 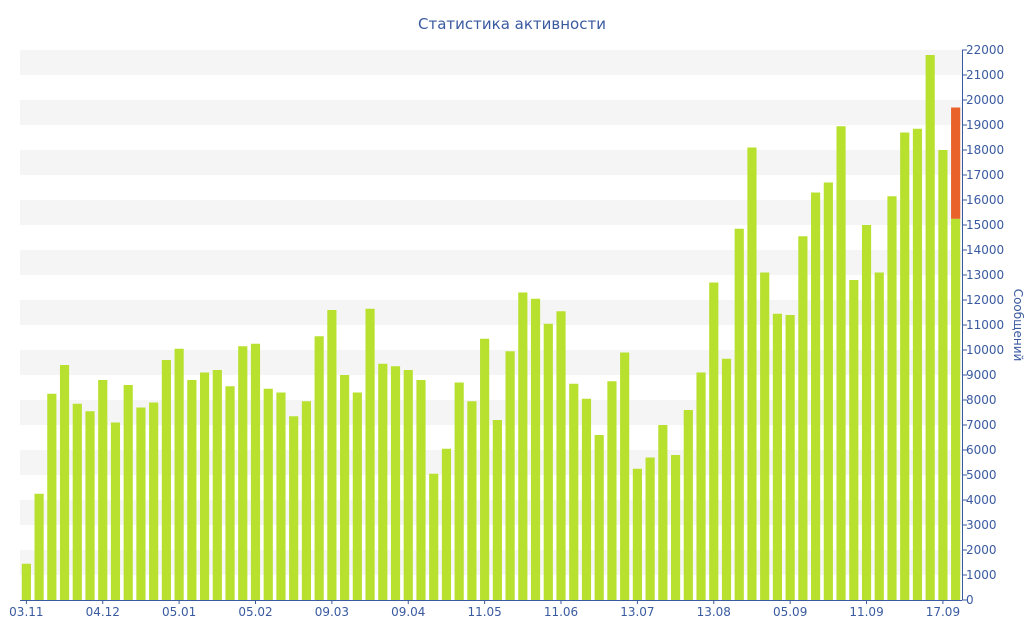 I want to click on y-tick-label: 17000, so click(x=985, y=175).